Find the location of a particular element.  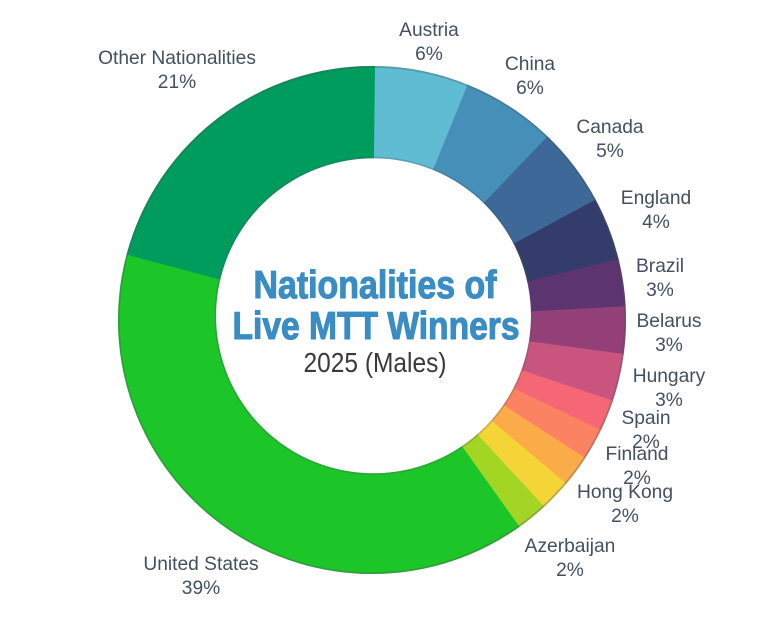

svg-text: Hong Kong is located at coordinates (625, 492).